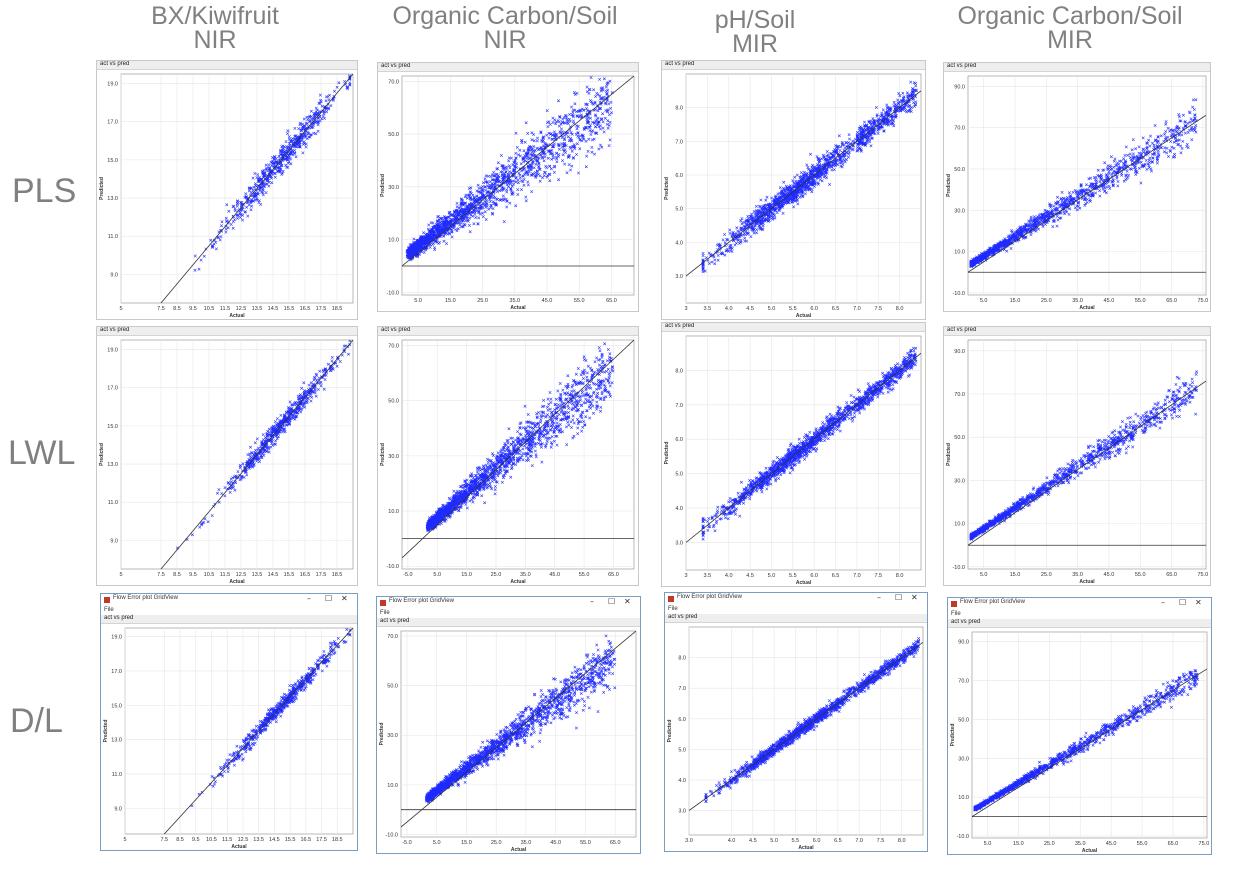 The image size is (1237, 879). Describe the element at coordinates (959, 170) in the screenshot. I see `y-tick-label: 50.0` at that location.